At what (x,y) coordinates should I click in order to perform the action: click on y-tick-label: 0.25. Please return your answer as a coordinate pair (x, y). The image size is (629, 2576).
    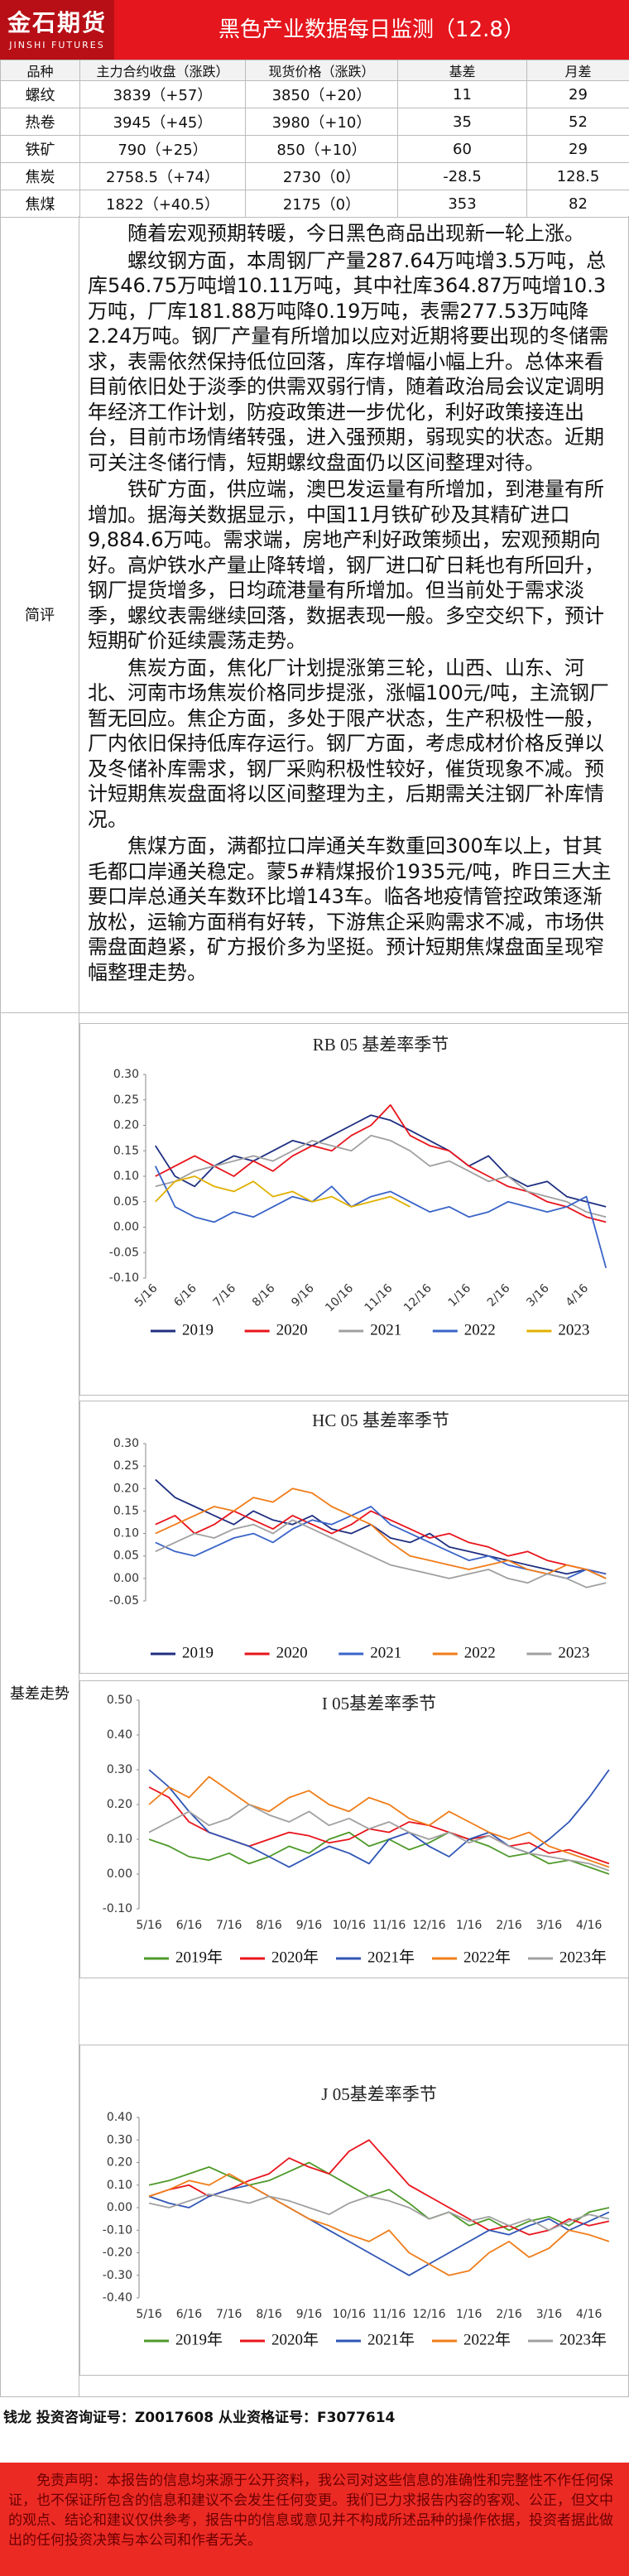
    Looking at the image, I should click on (126, 1466).